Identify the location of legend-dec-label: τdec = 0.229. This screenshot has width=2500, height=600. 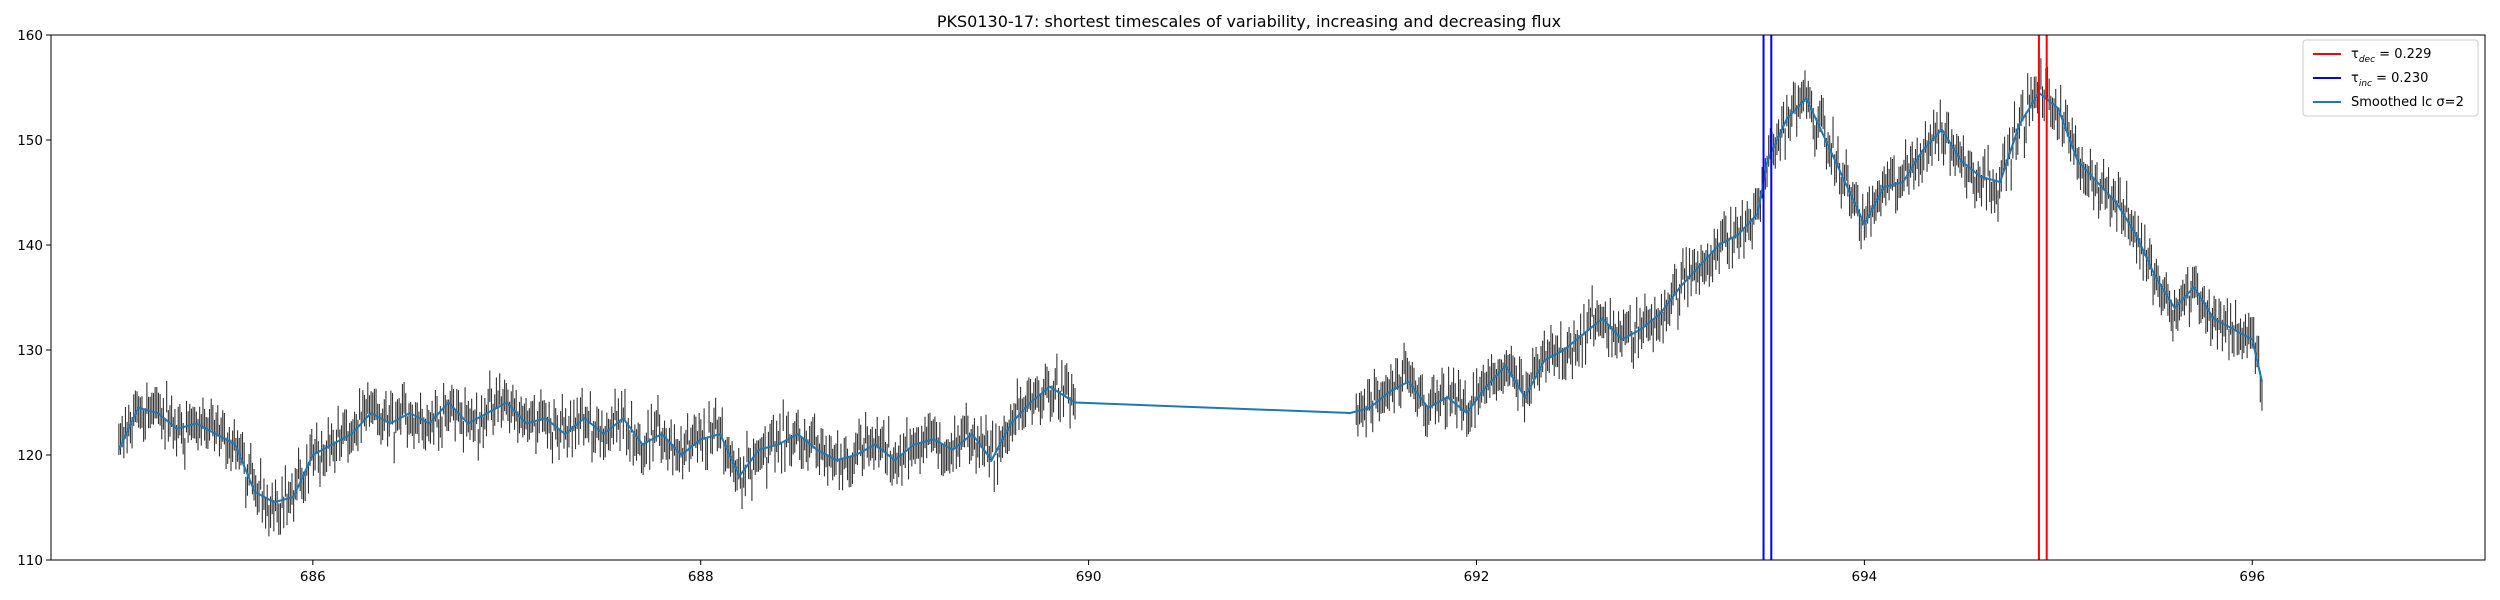
(2391, 56).